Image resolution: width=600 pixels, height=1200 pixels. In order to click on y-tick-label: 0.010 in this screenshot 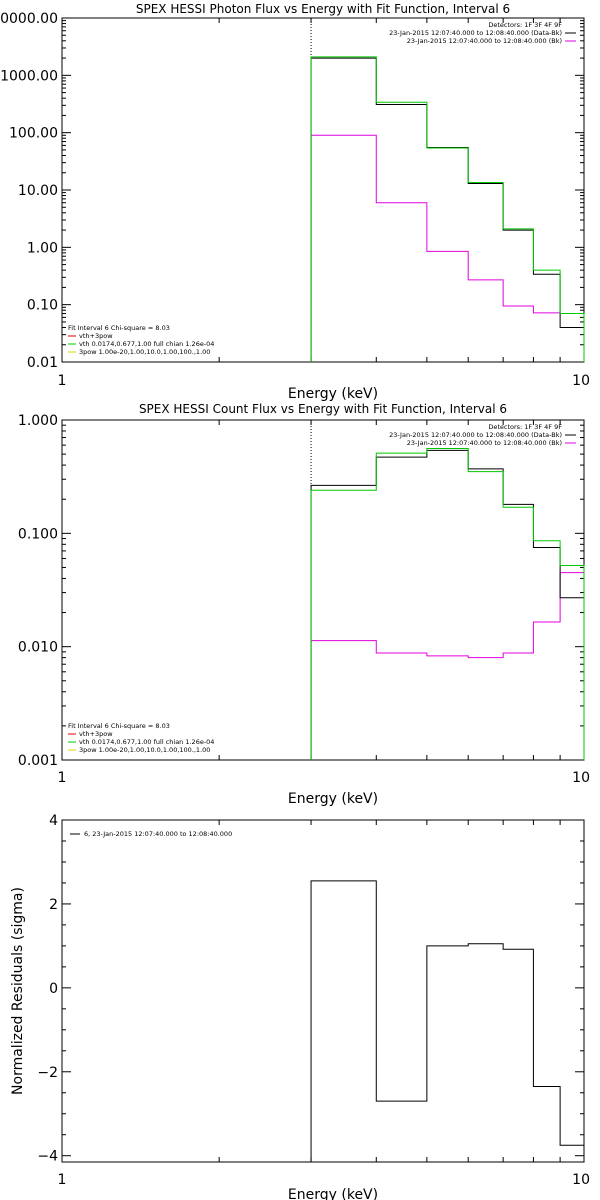, I will do `click(38, 648)`.